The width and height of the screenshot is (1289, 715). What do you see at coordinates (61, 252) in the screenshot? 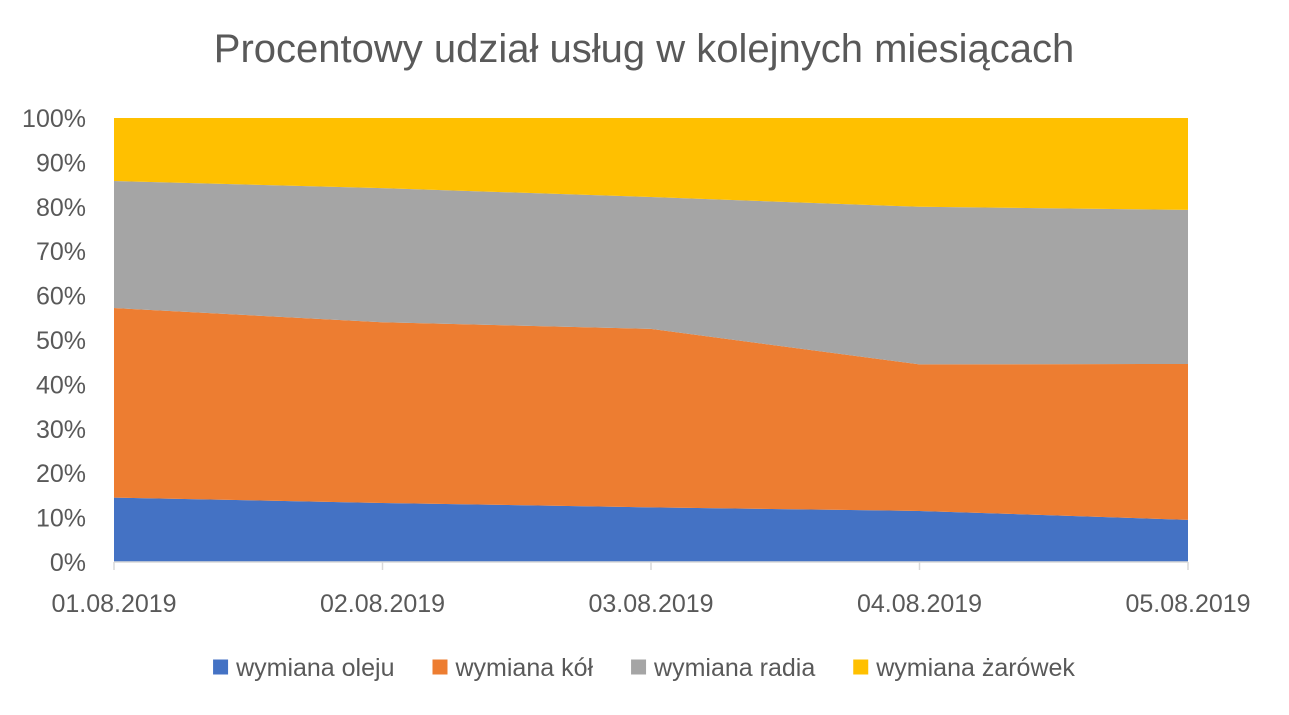
I see `y-tick-label: 70%` at bounding box center [61, 252].